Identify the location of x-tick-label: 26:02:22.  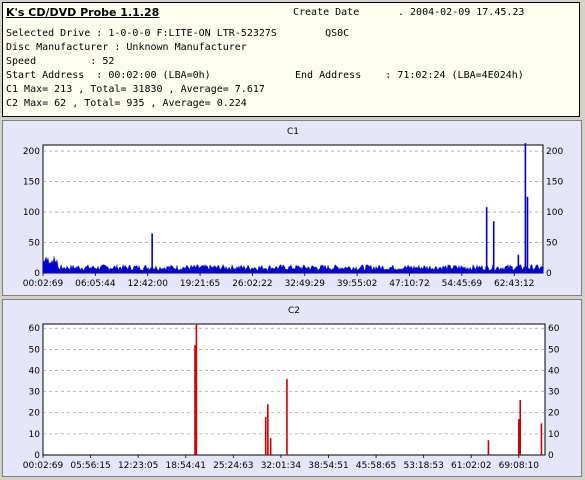
(252, 284).